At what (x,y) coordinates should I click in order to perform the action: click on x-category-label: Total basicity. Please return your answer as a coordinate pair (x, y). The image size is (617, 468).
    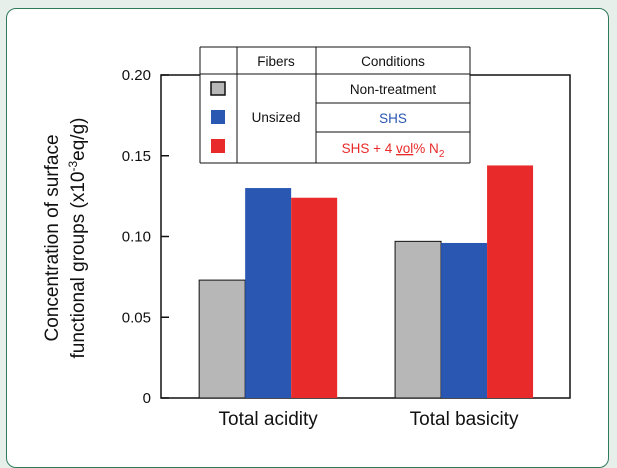
    Looking at the image, I should click on (464, 419).